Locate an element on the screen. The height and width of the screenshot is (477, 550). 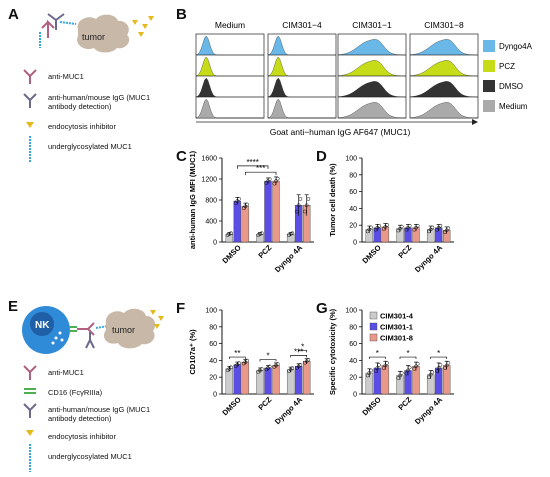
legend-a-text-0: anti-MUC1 is located at coordinates (66, 76).